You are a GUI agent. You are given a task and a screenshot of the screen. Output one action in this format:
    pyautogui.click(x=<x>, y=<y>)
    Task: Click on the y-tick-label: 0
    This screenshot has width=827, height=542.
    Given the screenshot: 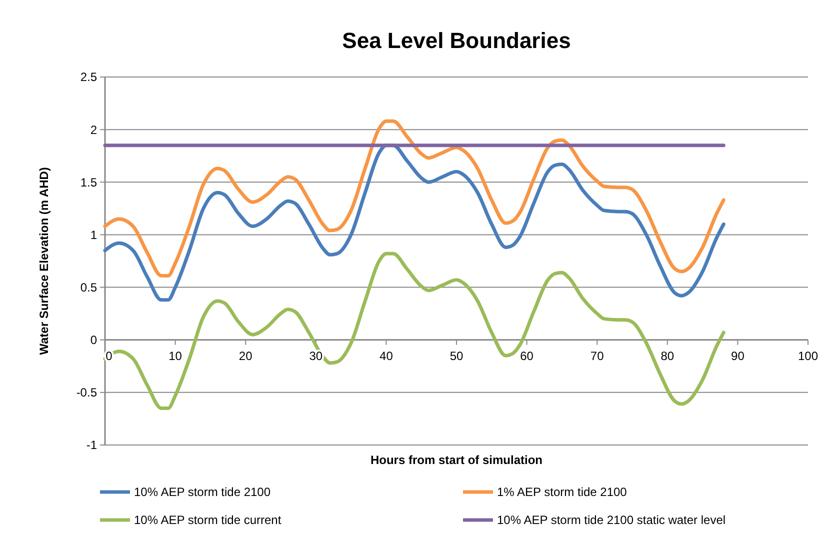 What is the action you would take?
    pyautogui.click(x=94, y=340)
    